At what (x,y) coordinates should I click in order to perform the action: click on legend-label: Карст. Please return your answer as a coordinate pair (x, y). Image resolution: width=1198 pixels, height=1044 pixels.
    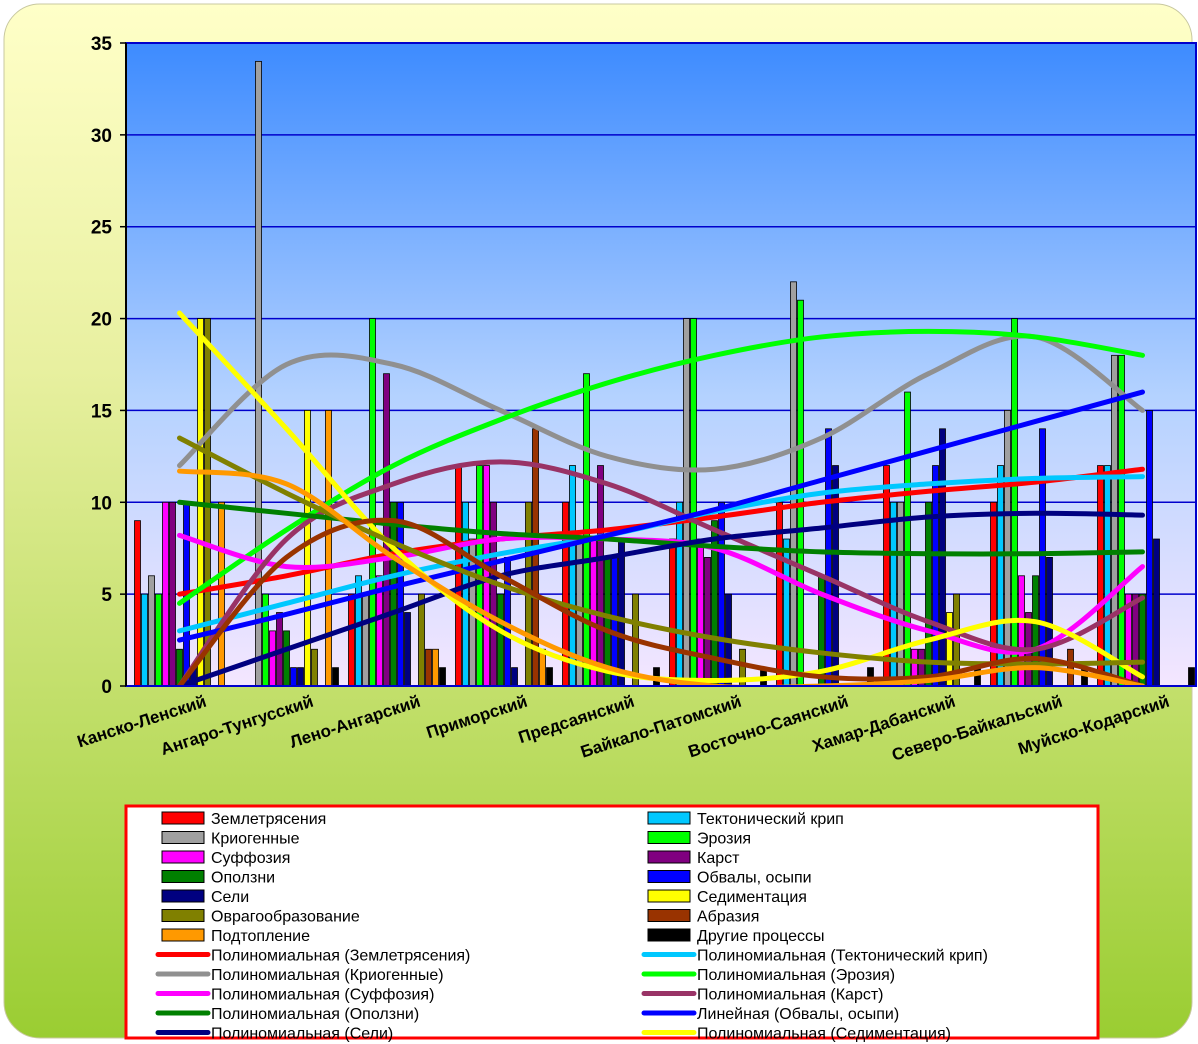
    Looking at the image, I should click on (718, 858).